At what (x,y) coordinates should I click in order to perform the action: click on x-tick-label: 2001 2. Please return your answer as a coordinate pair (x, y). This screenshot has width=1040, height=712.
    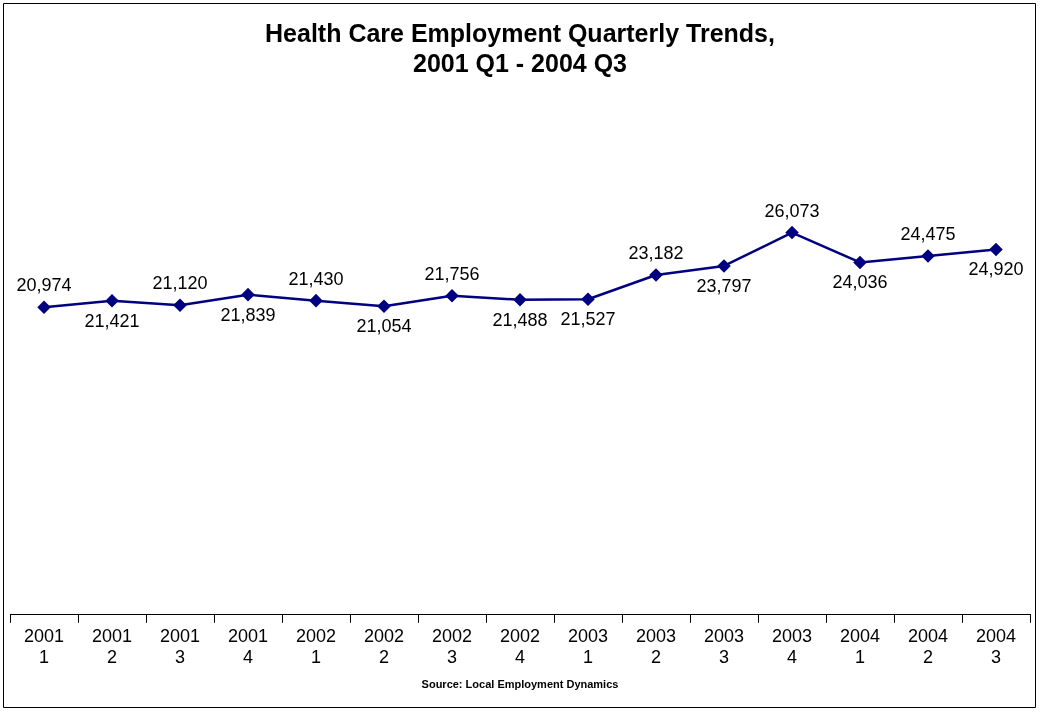
    Looking at the image, I should click on (112, 646).